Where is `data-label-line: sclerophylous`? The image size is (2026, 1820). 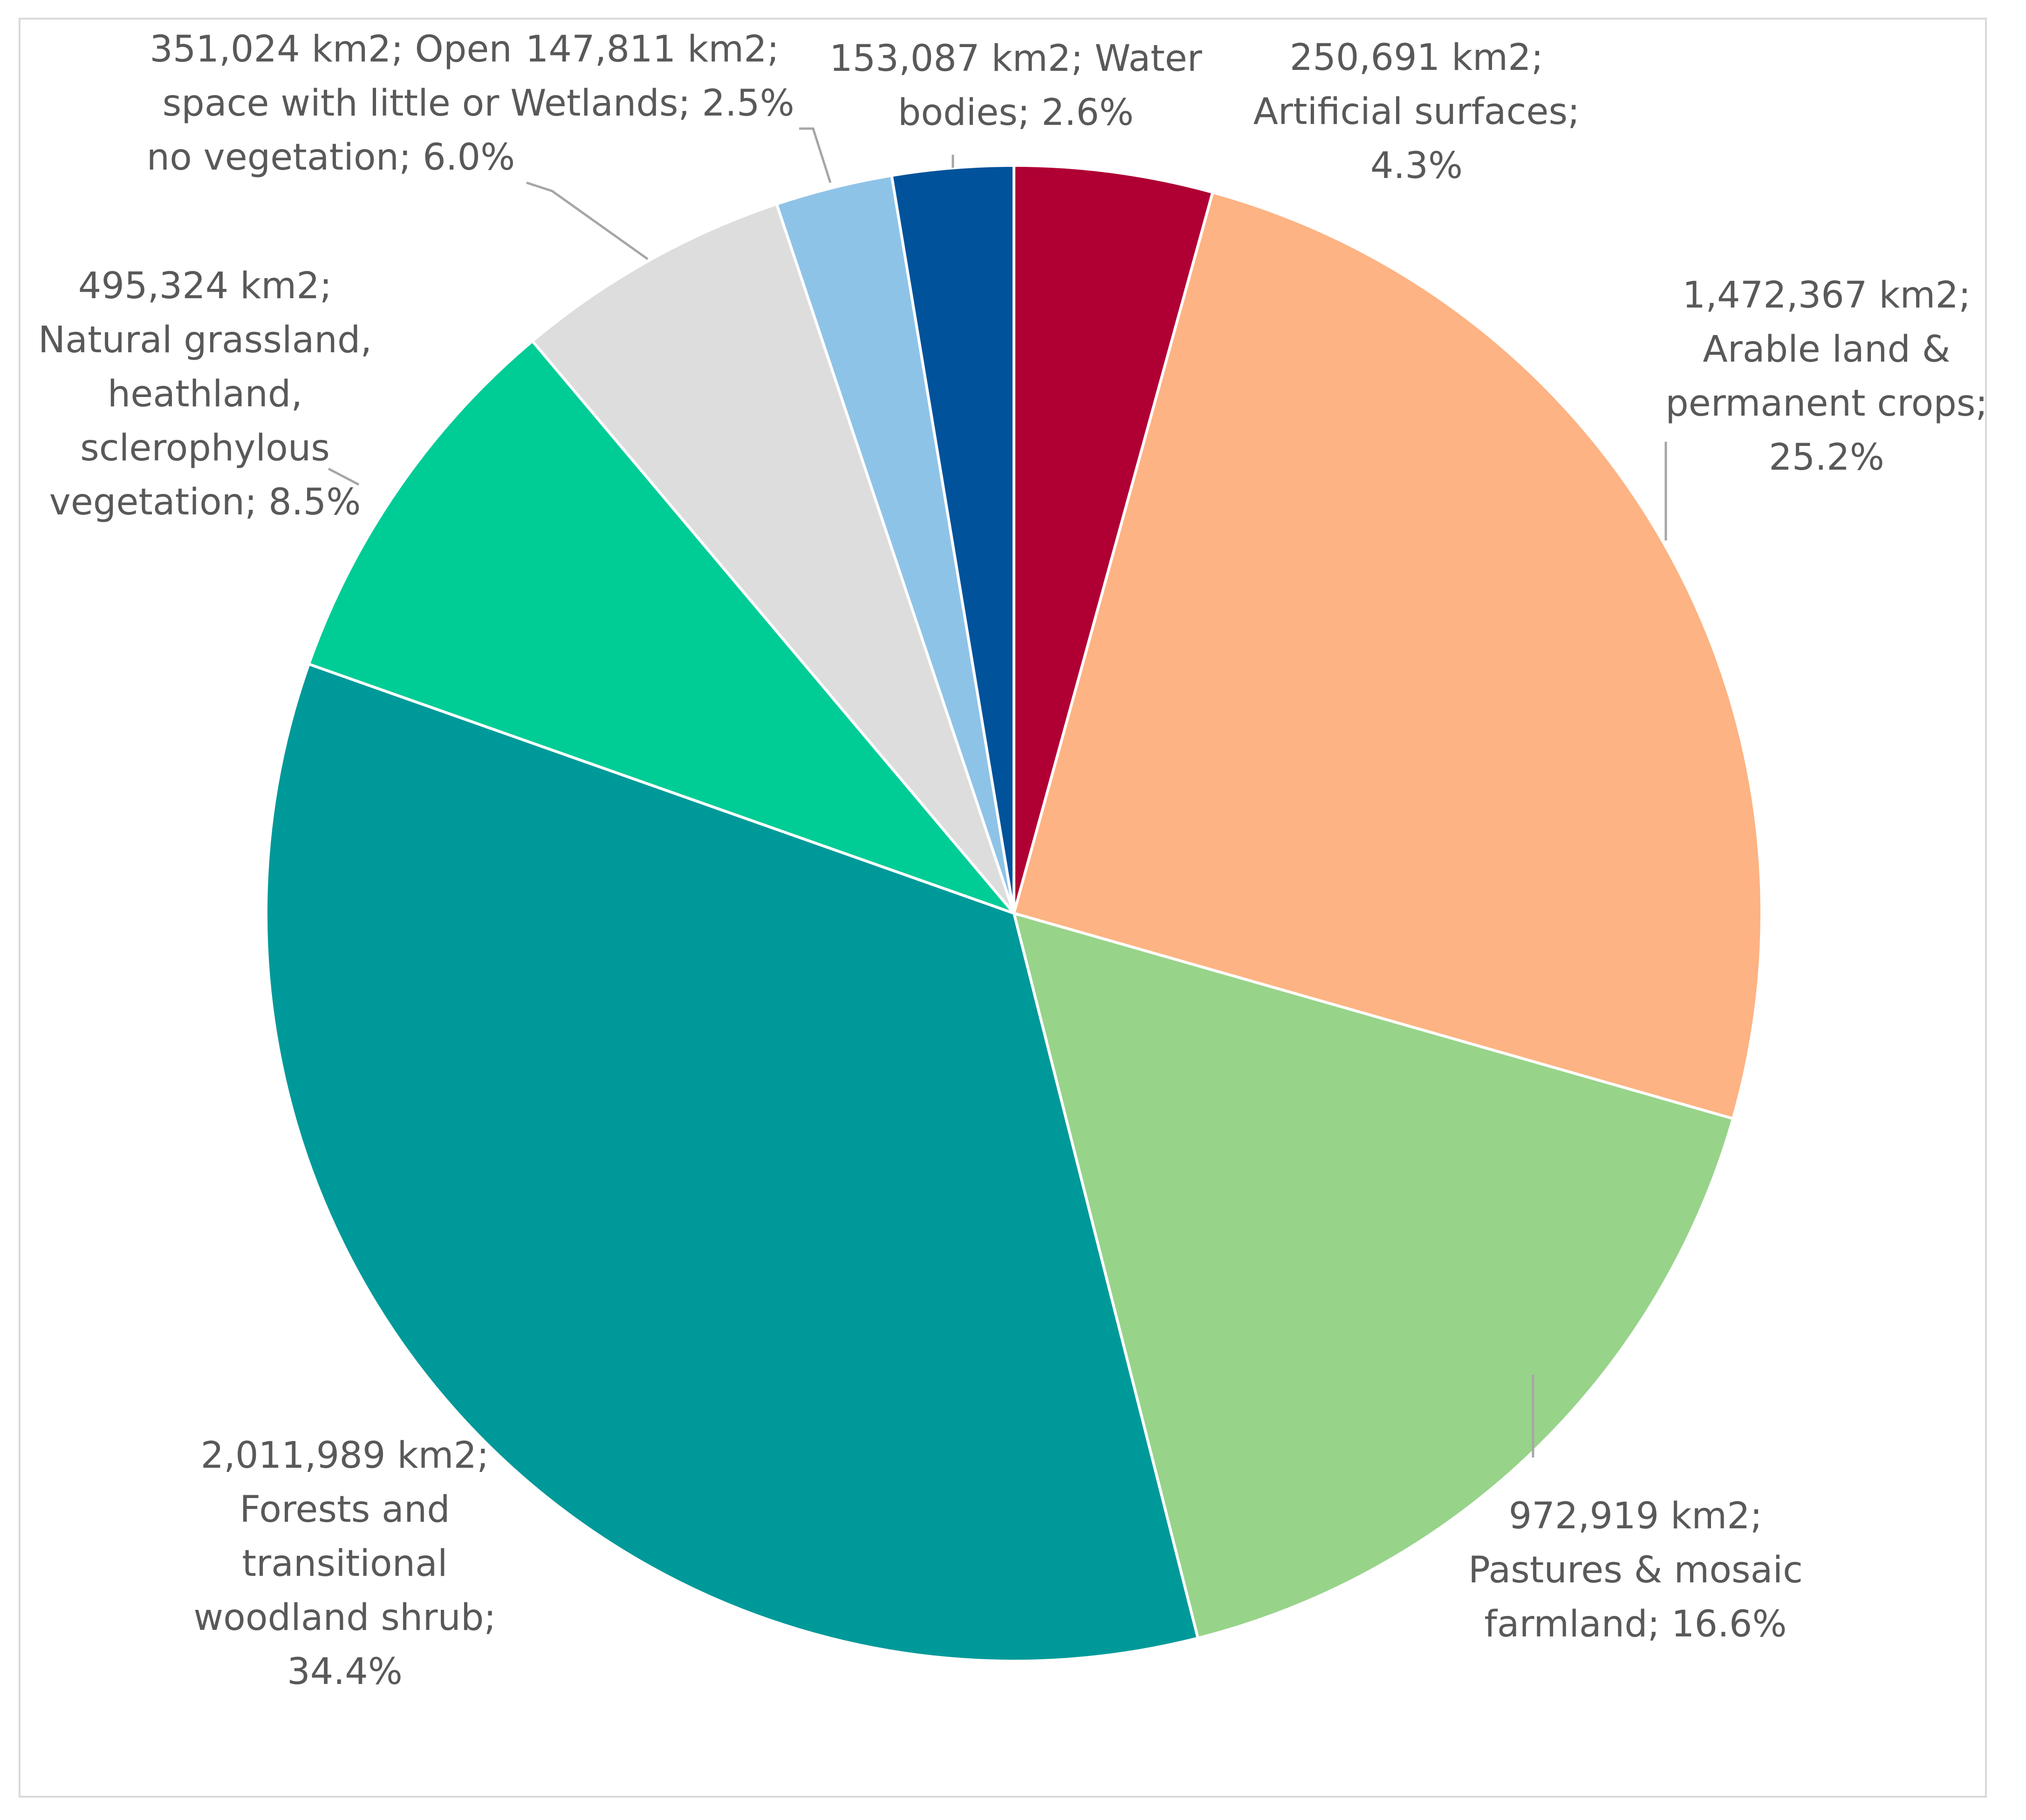
data-label-line: sclerophylous is located at coordinates (205, 448).